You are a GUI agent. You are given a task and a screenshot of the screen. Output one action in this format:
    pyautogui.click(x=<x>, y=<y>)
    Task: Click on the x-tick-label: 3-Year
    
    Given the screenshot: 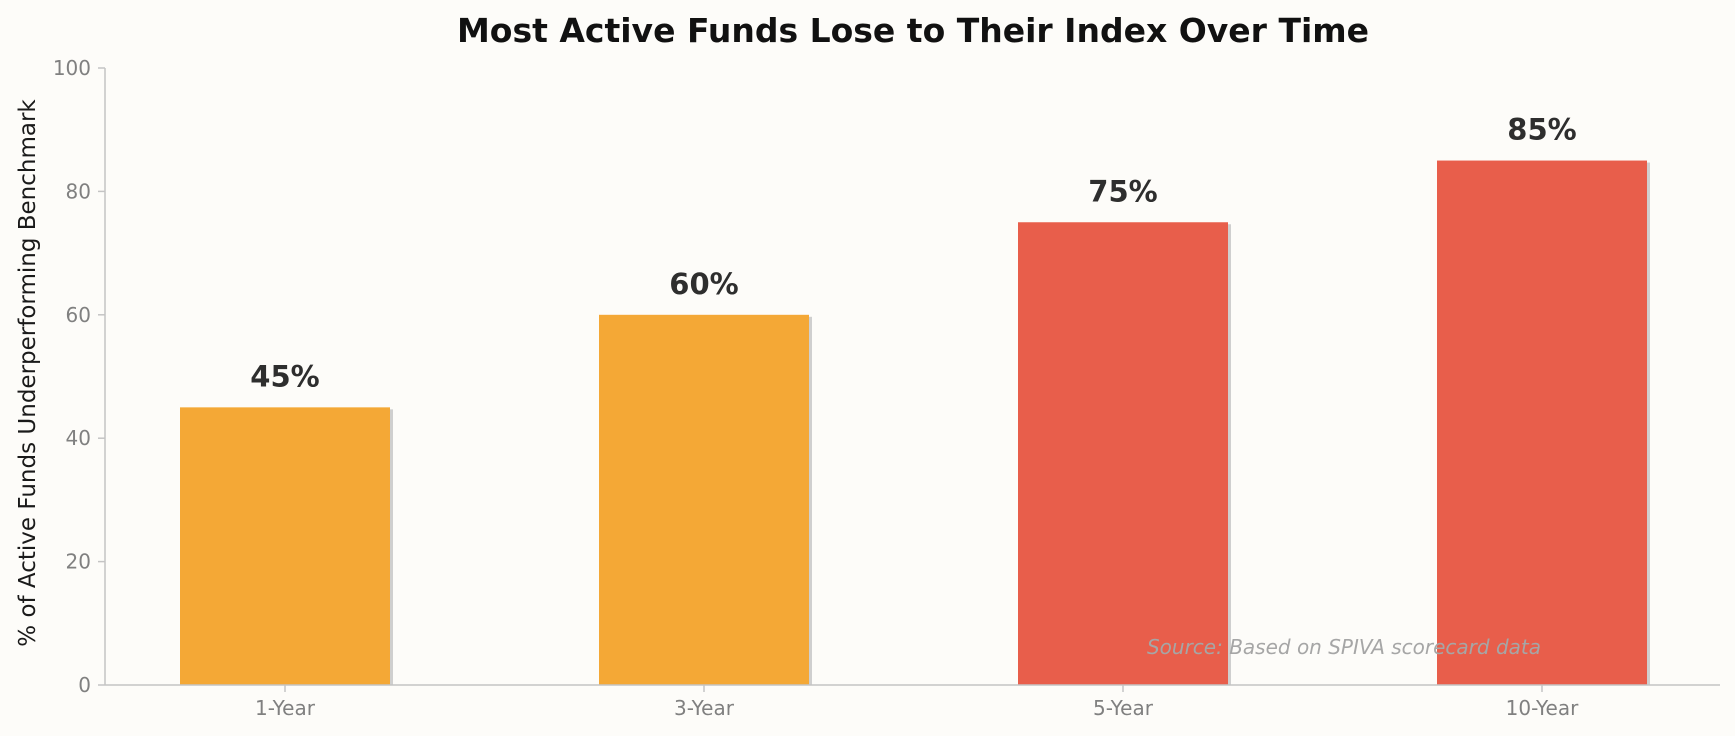 What is the action you would take?
    pyautogui.click(x=704, y=708)
    